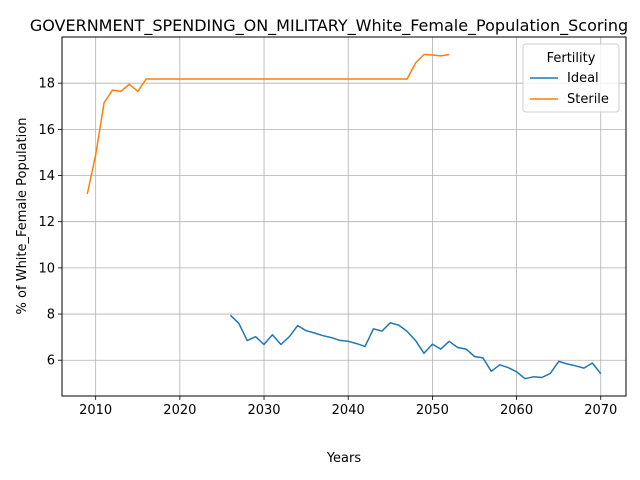 Image resolution: width=640 pixels, height=480 pixels. What do you see at coordinates (348, 410) in the screenshot?
I see `x-tick-label: 2040` at bounding box center [348, 410].